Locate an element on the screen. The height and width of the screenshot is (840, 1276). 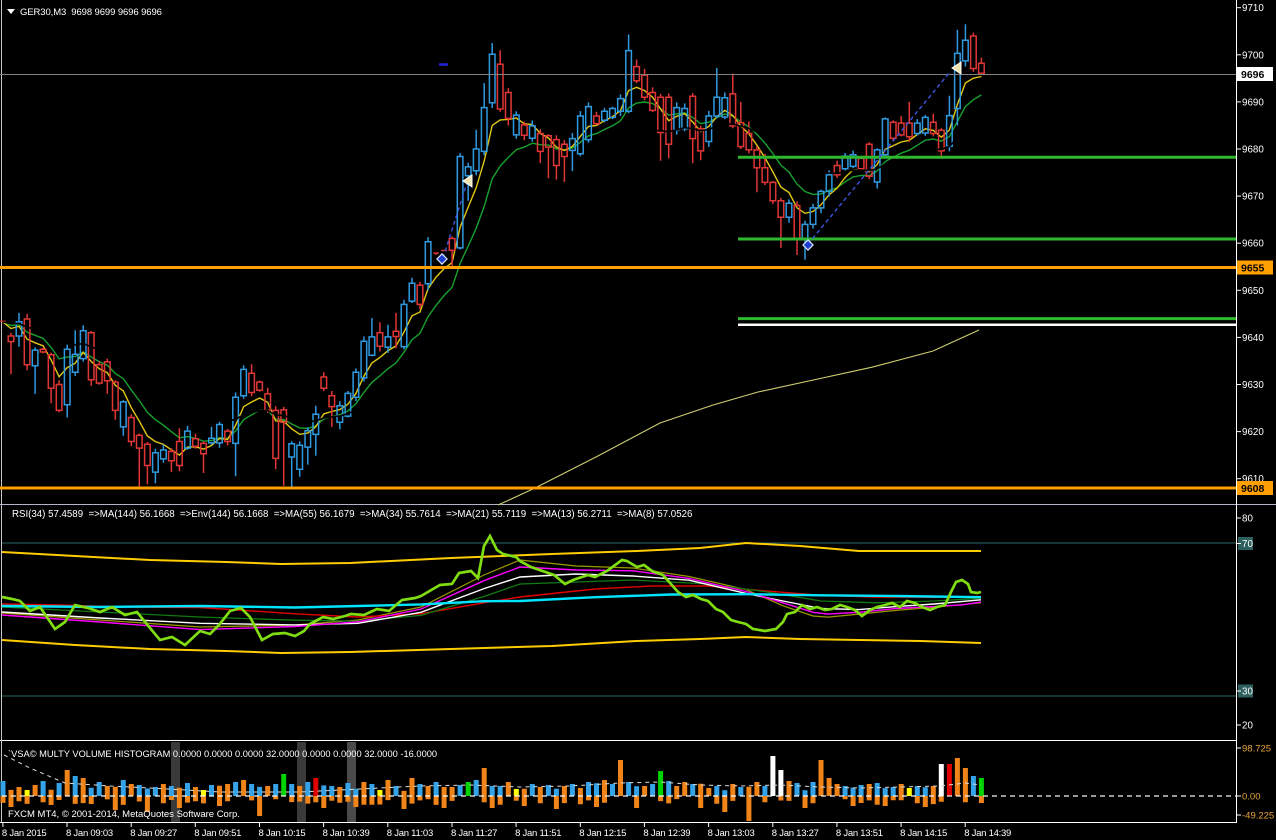
svg-text: 9630 is located at coordinates (1253, 385).